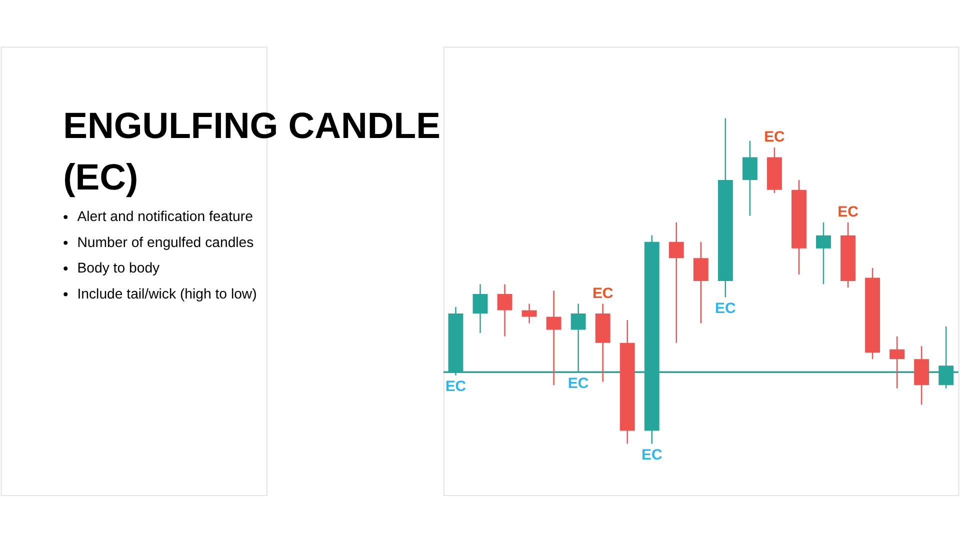 The image size is (960, 540). I want to click on text: Include tail/wick (high to low), so click(167, 293).